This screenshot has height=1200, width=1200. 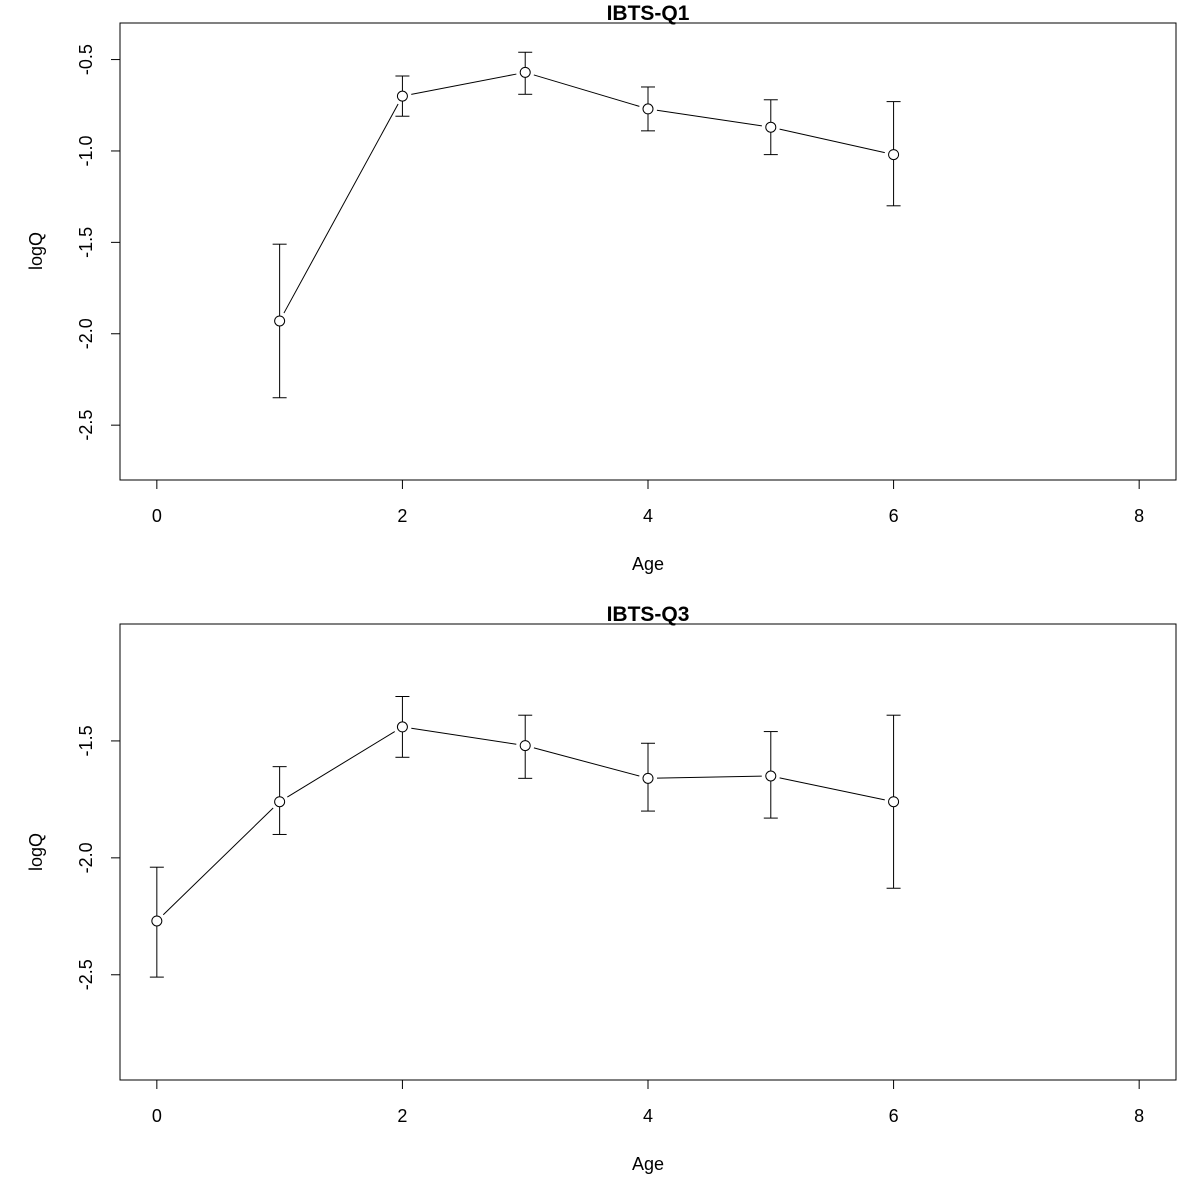 I want to click on y-axis: -2.5 -2.0 -1.5, so click(x=98, y=857).